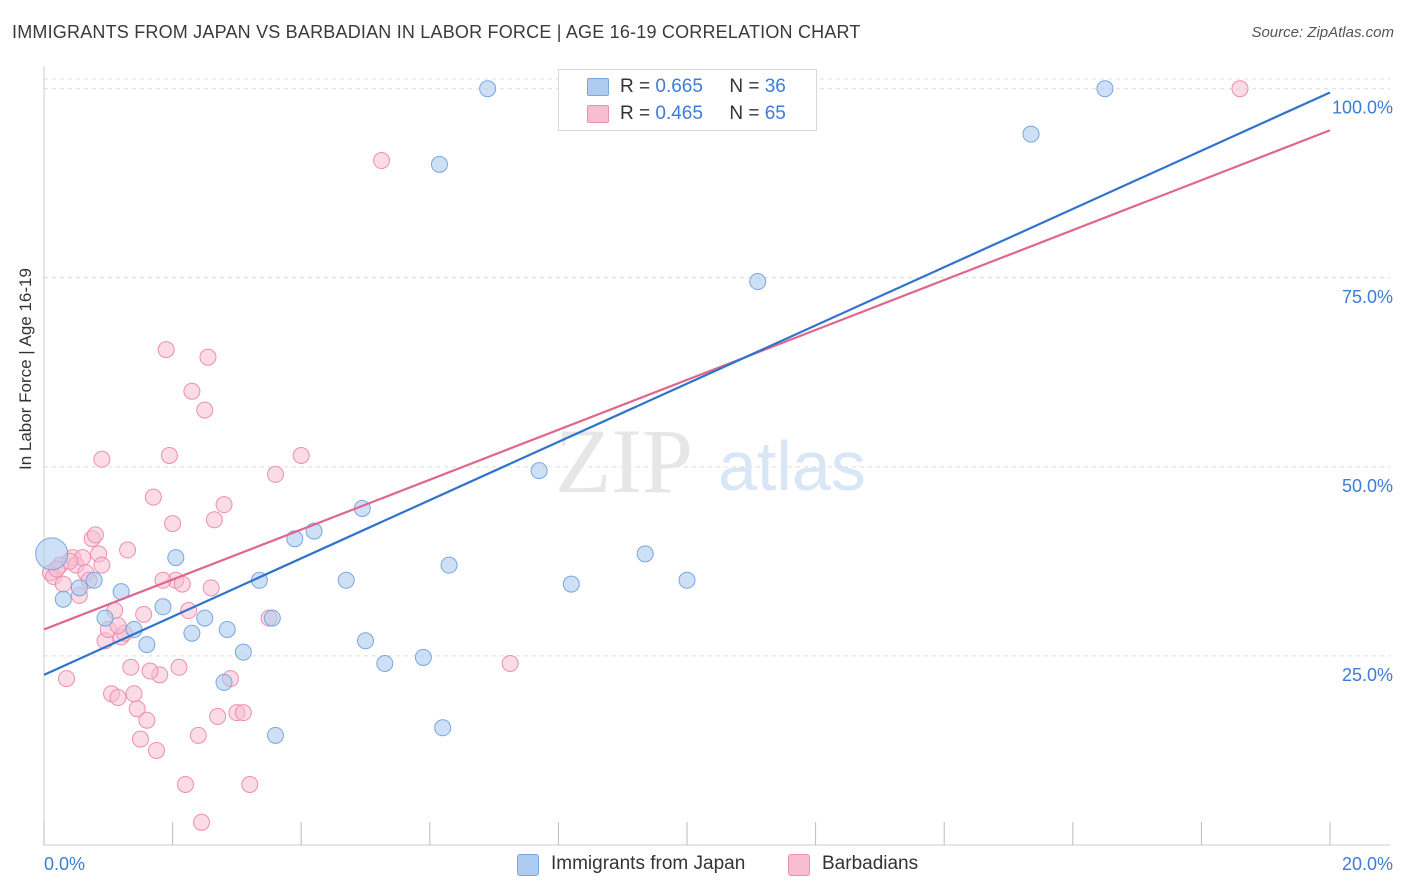  I want to click on barbadians-legend-swatch, so click(799, 865).